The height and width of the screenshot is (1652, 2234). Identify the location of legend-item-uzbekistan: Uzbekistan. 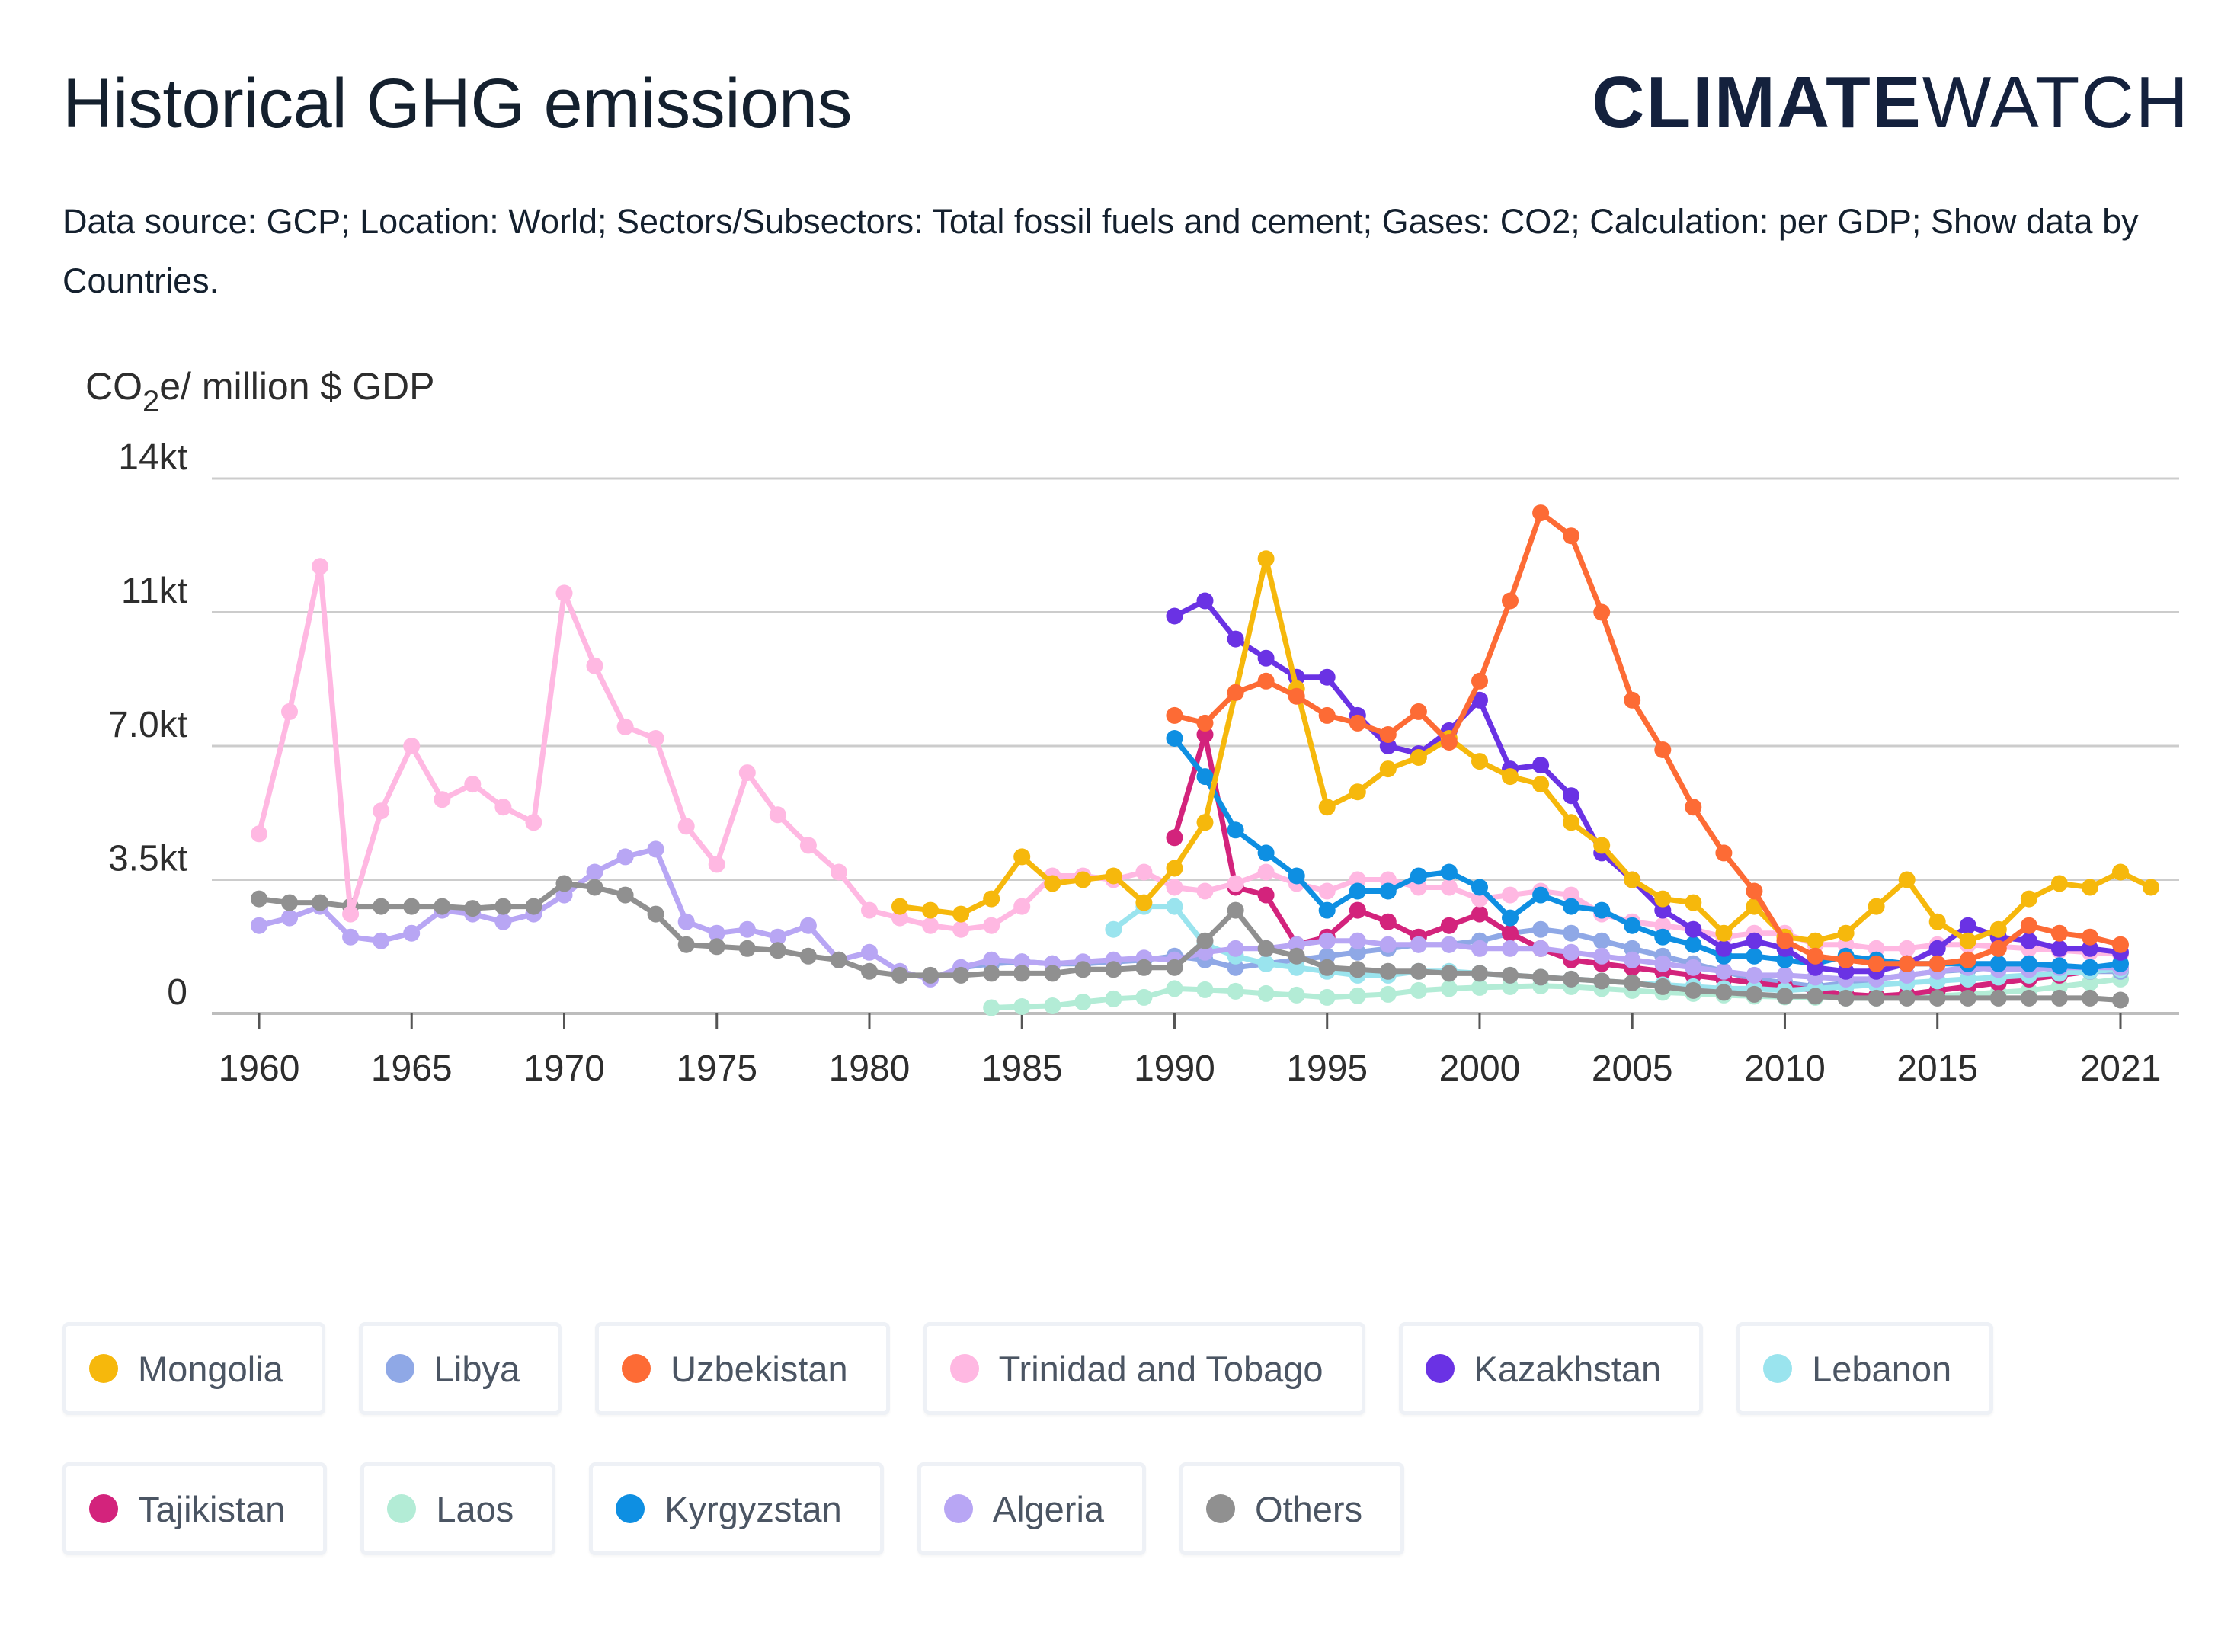
(742, 1368).